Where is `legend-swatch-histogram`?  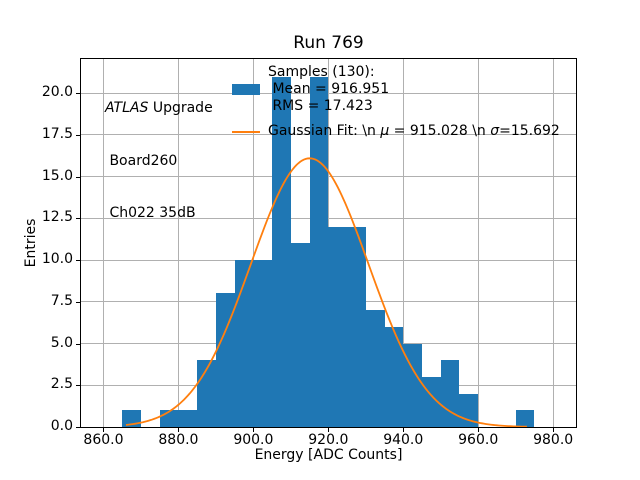 legend-swatch-histogram is located at coordinates (246, 89).